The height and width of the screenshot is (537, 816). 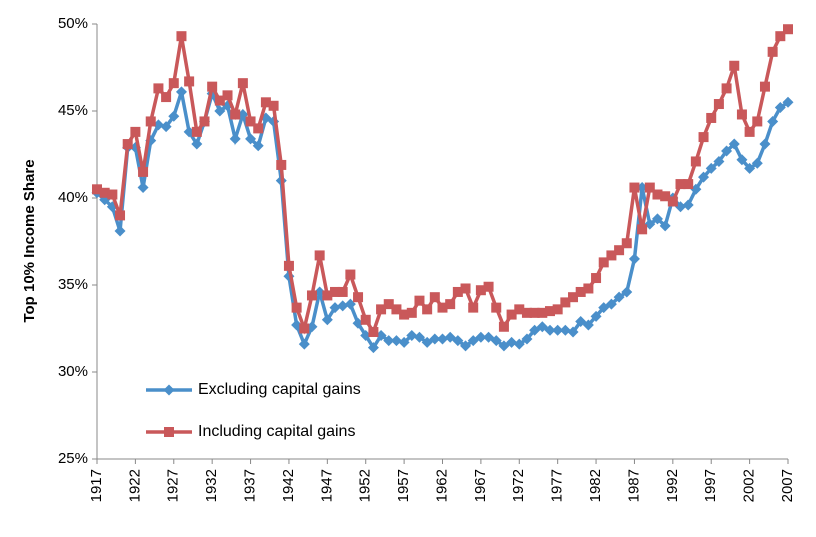 I want to click on x-tick-label: 1982, so click(x=595, y=485).